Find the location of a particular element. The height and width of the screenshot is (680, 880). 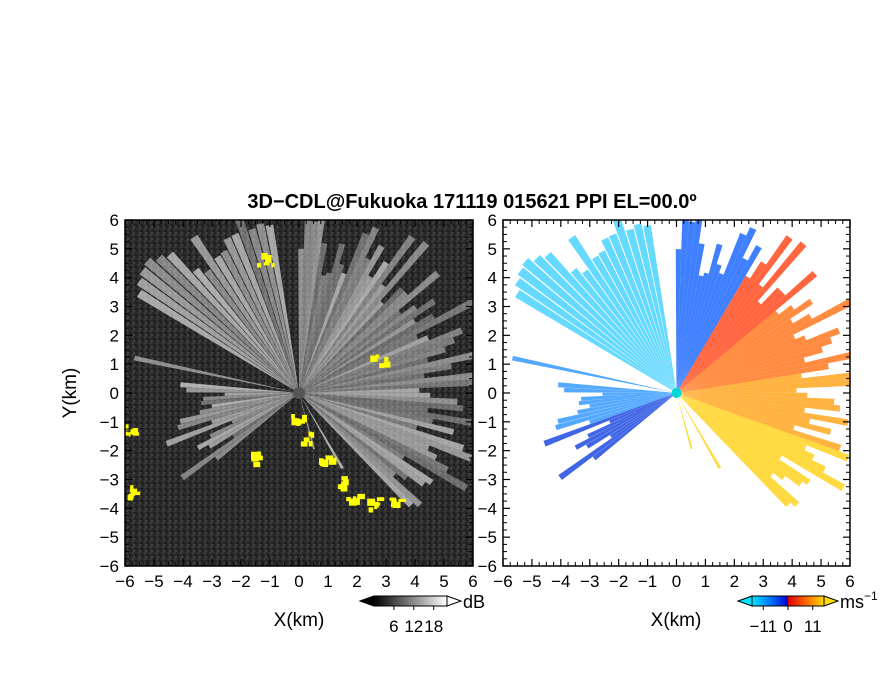

velocity-x-tick-label: 0 is located at coordinates (676, 581).